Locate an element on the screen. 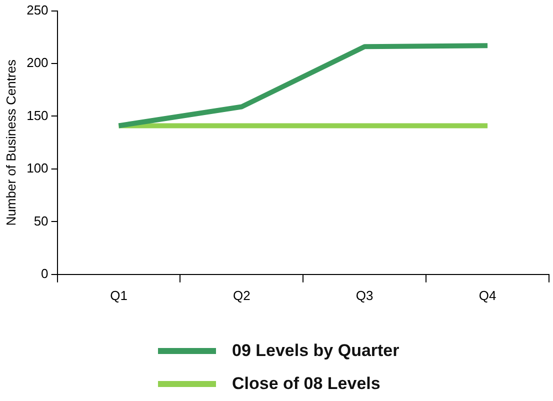  x-tick-label: Q2 is located at coordinates (241, 295).